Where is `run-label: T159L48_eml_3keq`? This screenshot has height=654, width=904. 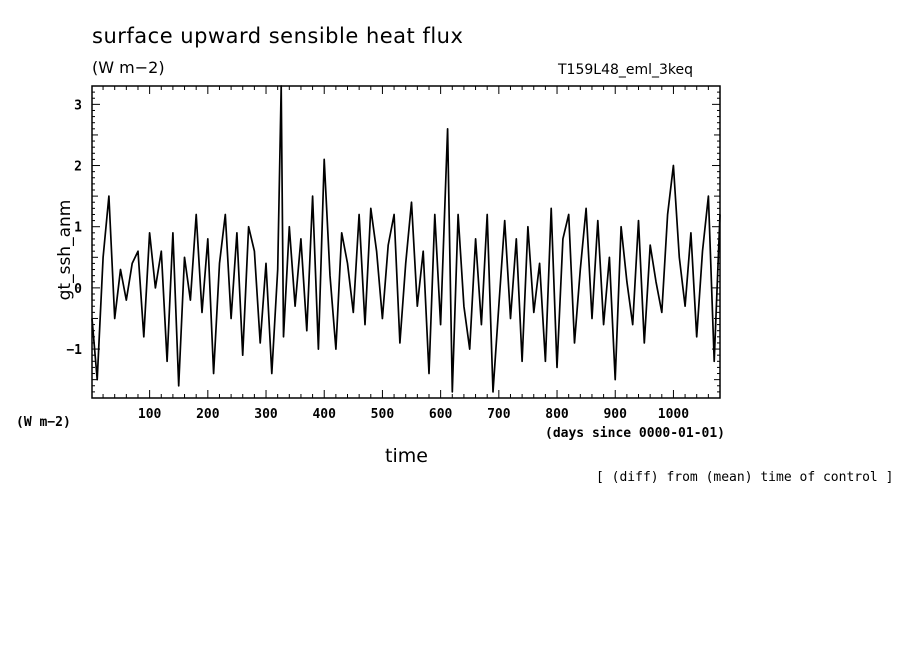 run-label: T159L48_eml_3keq is located at coordinates (626, 70).